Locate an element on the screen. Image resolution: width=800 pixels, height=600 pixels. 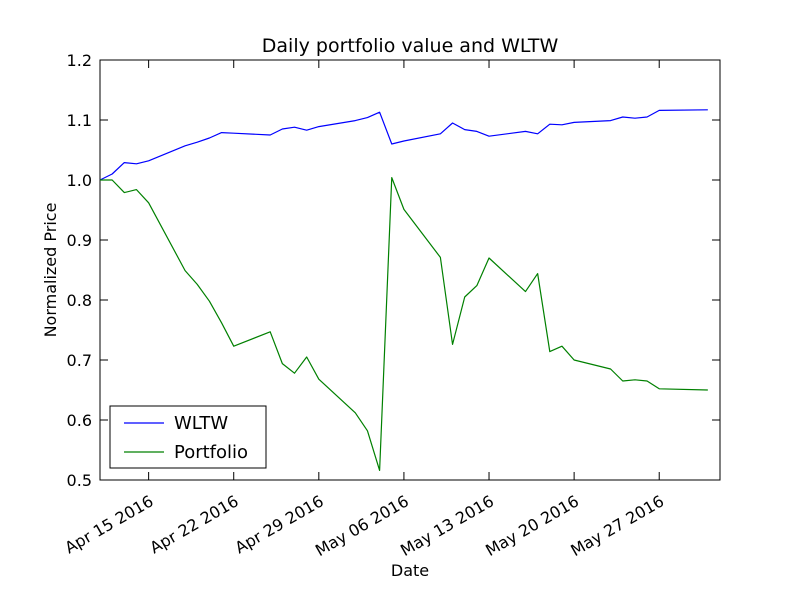
series-line-wltw is located at coordinates (403, 145).